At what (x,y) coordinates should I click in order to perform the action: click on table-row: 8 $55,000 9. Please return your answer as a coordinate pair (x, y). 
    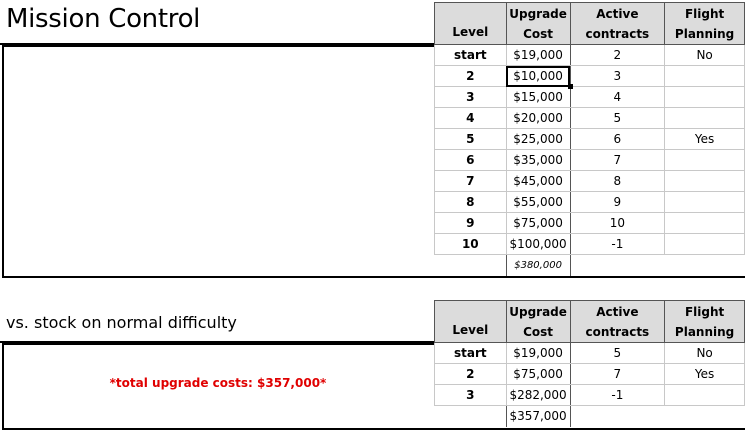
    Looking at the image, I should click on (589, 202).